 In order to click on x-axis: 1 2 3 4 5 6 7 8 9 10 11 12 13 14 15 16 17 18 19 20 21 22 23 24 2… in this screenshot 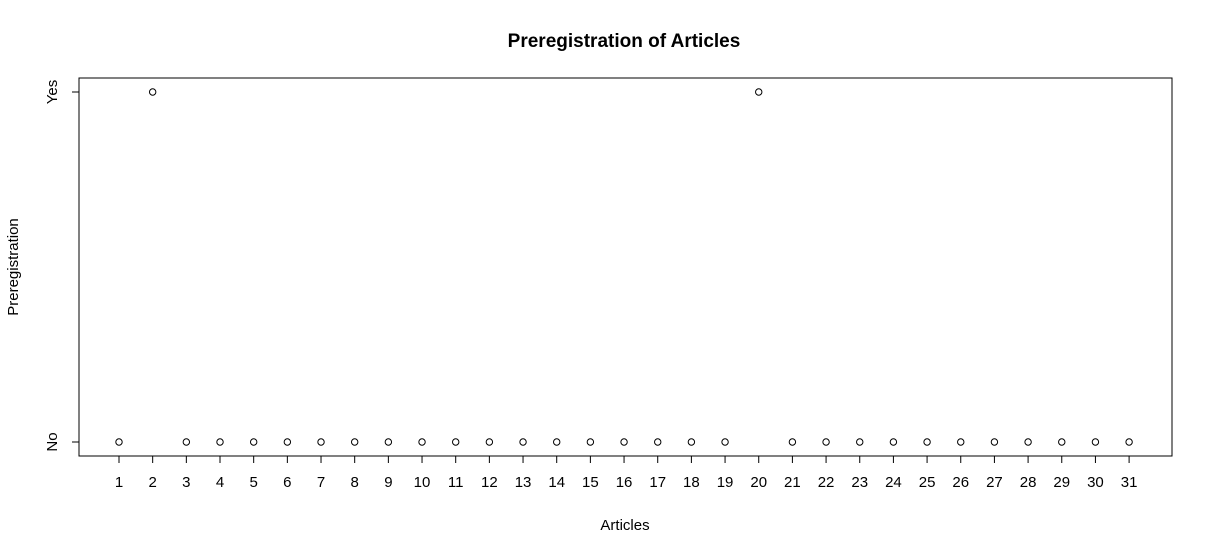, I will do `click(626, 473)`.